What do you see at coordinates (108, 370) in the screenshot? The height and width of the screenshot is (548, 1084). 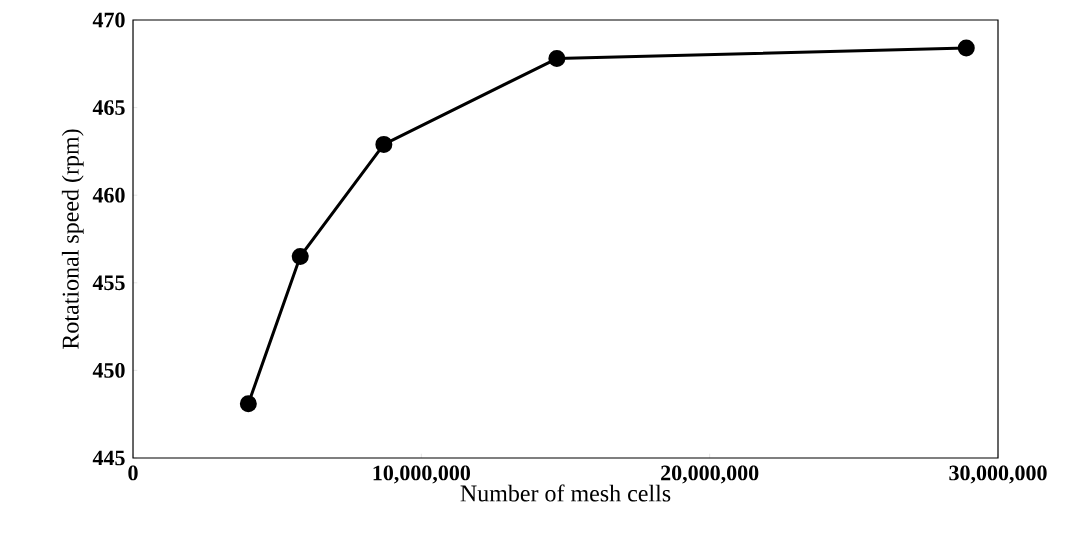 I see `y-tick-label: 450` at bounding box center [108, 370].